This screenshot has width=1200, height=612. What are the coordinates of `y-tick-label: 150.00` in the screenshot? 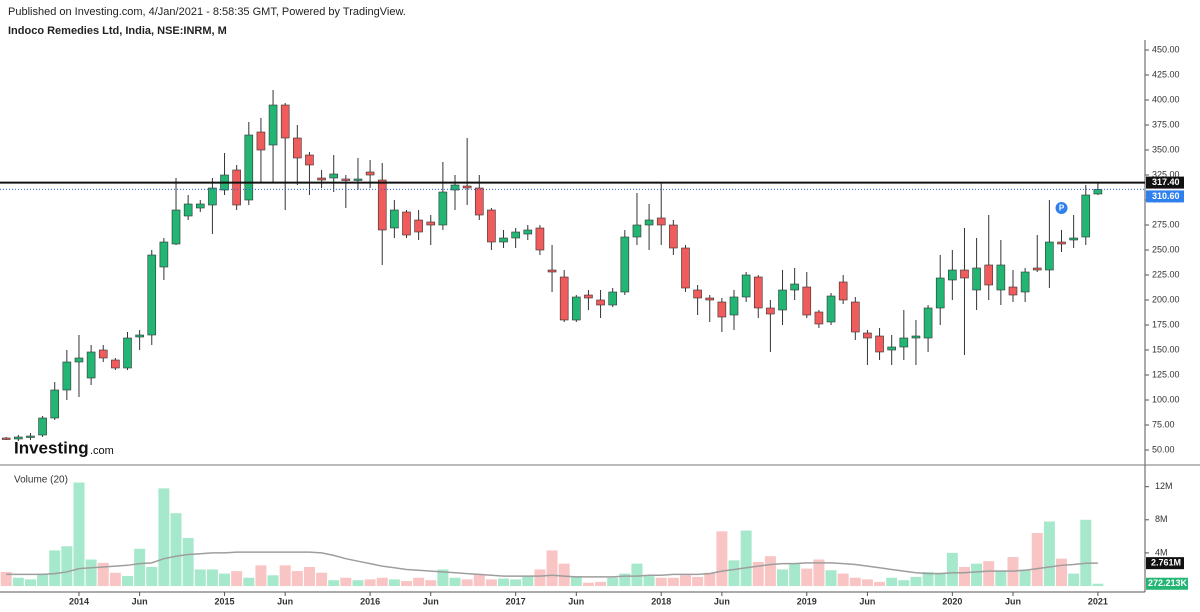 It's located at (1166, 349).